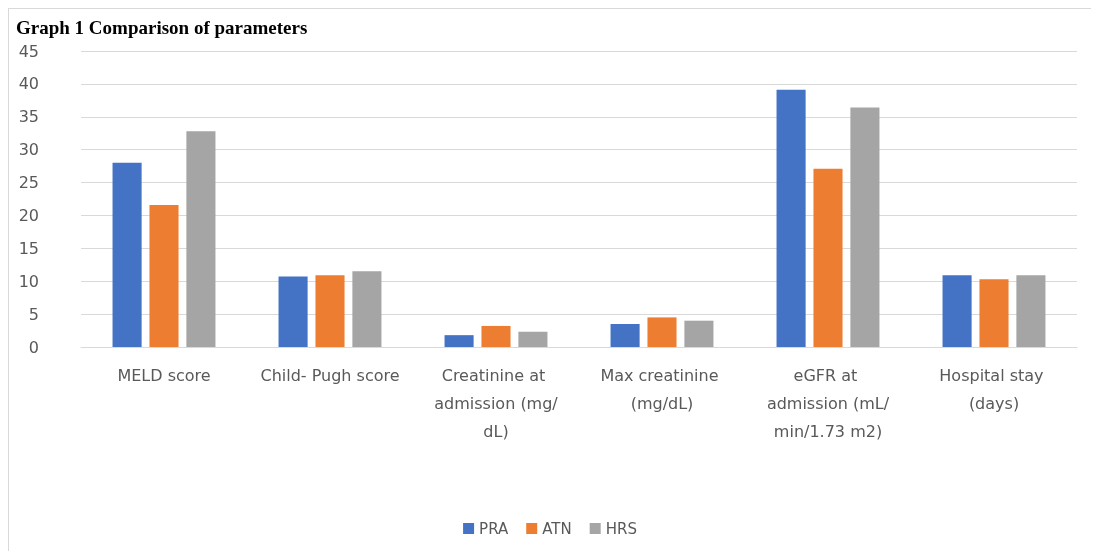 The image size is (1099, 559). What do you see at coordinates (496, 403) in the screenshot?
I see `x-tick-label: Creatinine at admission (mg/dL)` at bounding box center [496, 403].